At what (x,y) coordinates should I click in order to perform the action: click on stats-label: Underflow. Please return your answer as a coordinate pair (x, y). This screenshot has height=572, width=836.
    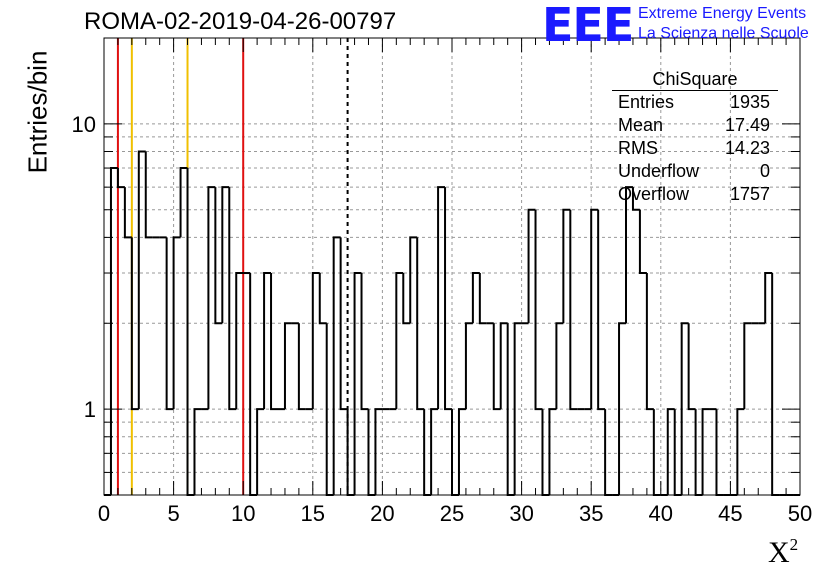
    Looking at the image, I should click on (659, 171).